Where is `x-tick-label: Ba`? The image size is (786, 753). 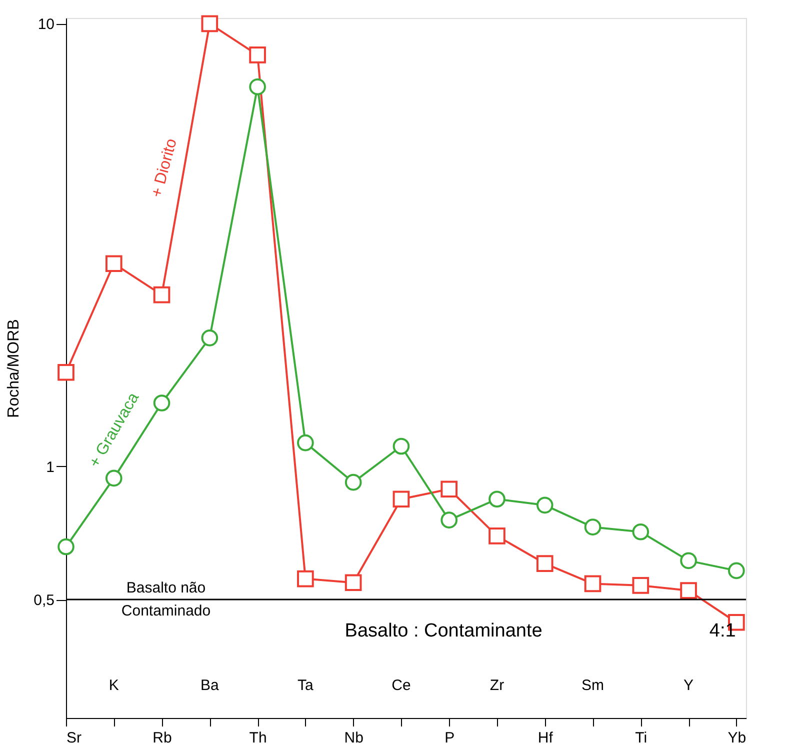 x-tick-label: Ba is located at coordinates (210, 685).